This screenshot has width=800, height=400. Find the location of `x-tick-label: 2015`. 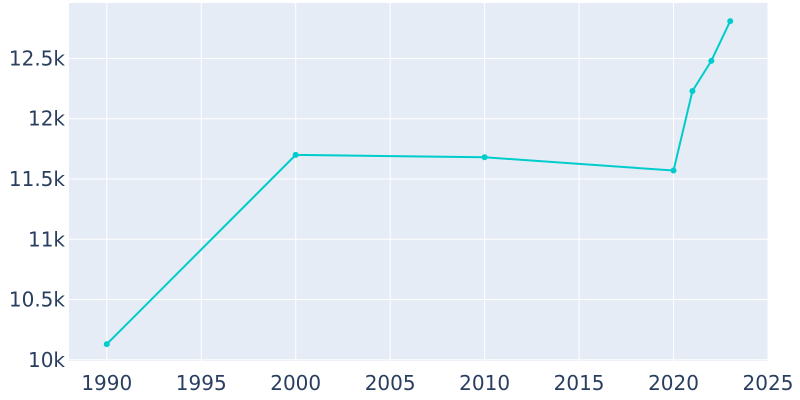

x-tick-label: 2015 is located at coordinates (579, 383).